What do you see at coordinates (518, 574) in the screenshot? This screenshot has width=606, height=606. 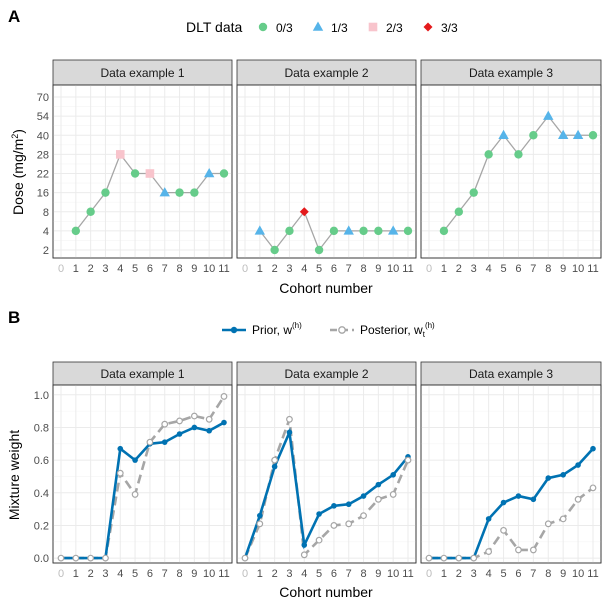 I see `x-tick-label: 6` at bounding box center [518, 574].